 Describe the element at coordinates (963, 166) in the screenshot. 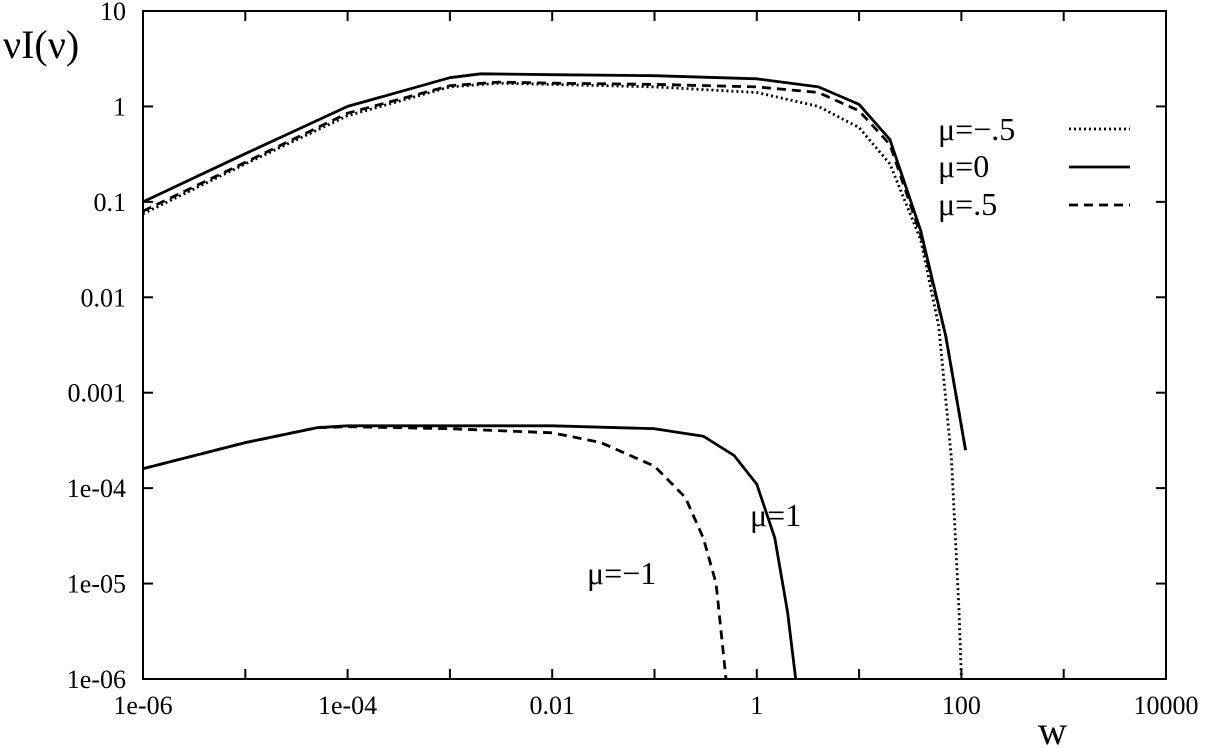

I see `legend-label-mu-zero: μ=0` at that location.